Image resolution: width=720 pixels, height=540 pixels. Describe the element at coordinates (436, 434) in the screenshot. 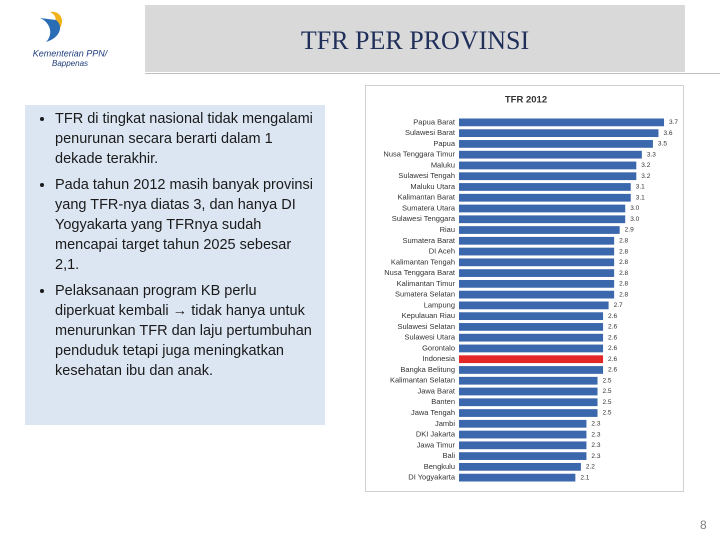

I see `category-label: DKI Jakarta` at that location.